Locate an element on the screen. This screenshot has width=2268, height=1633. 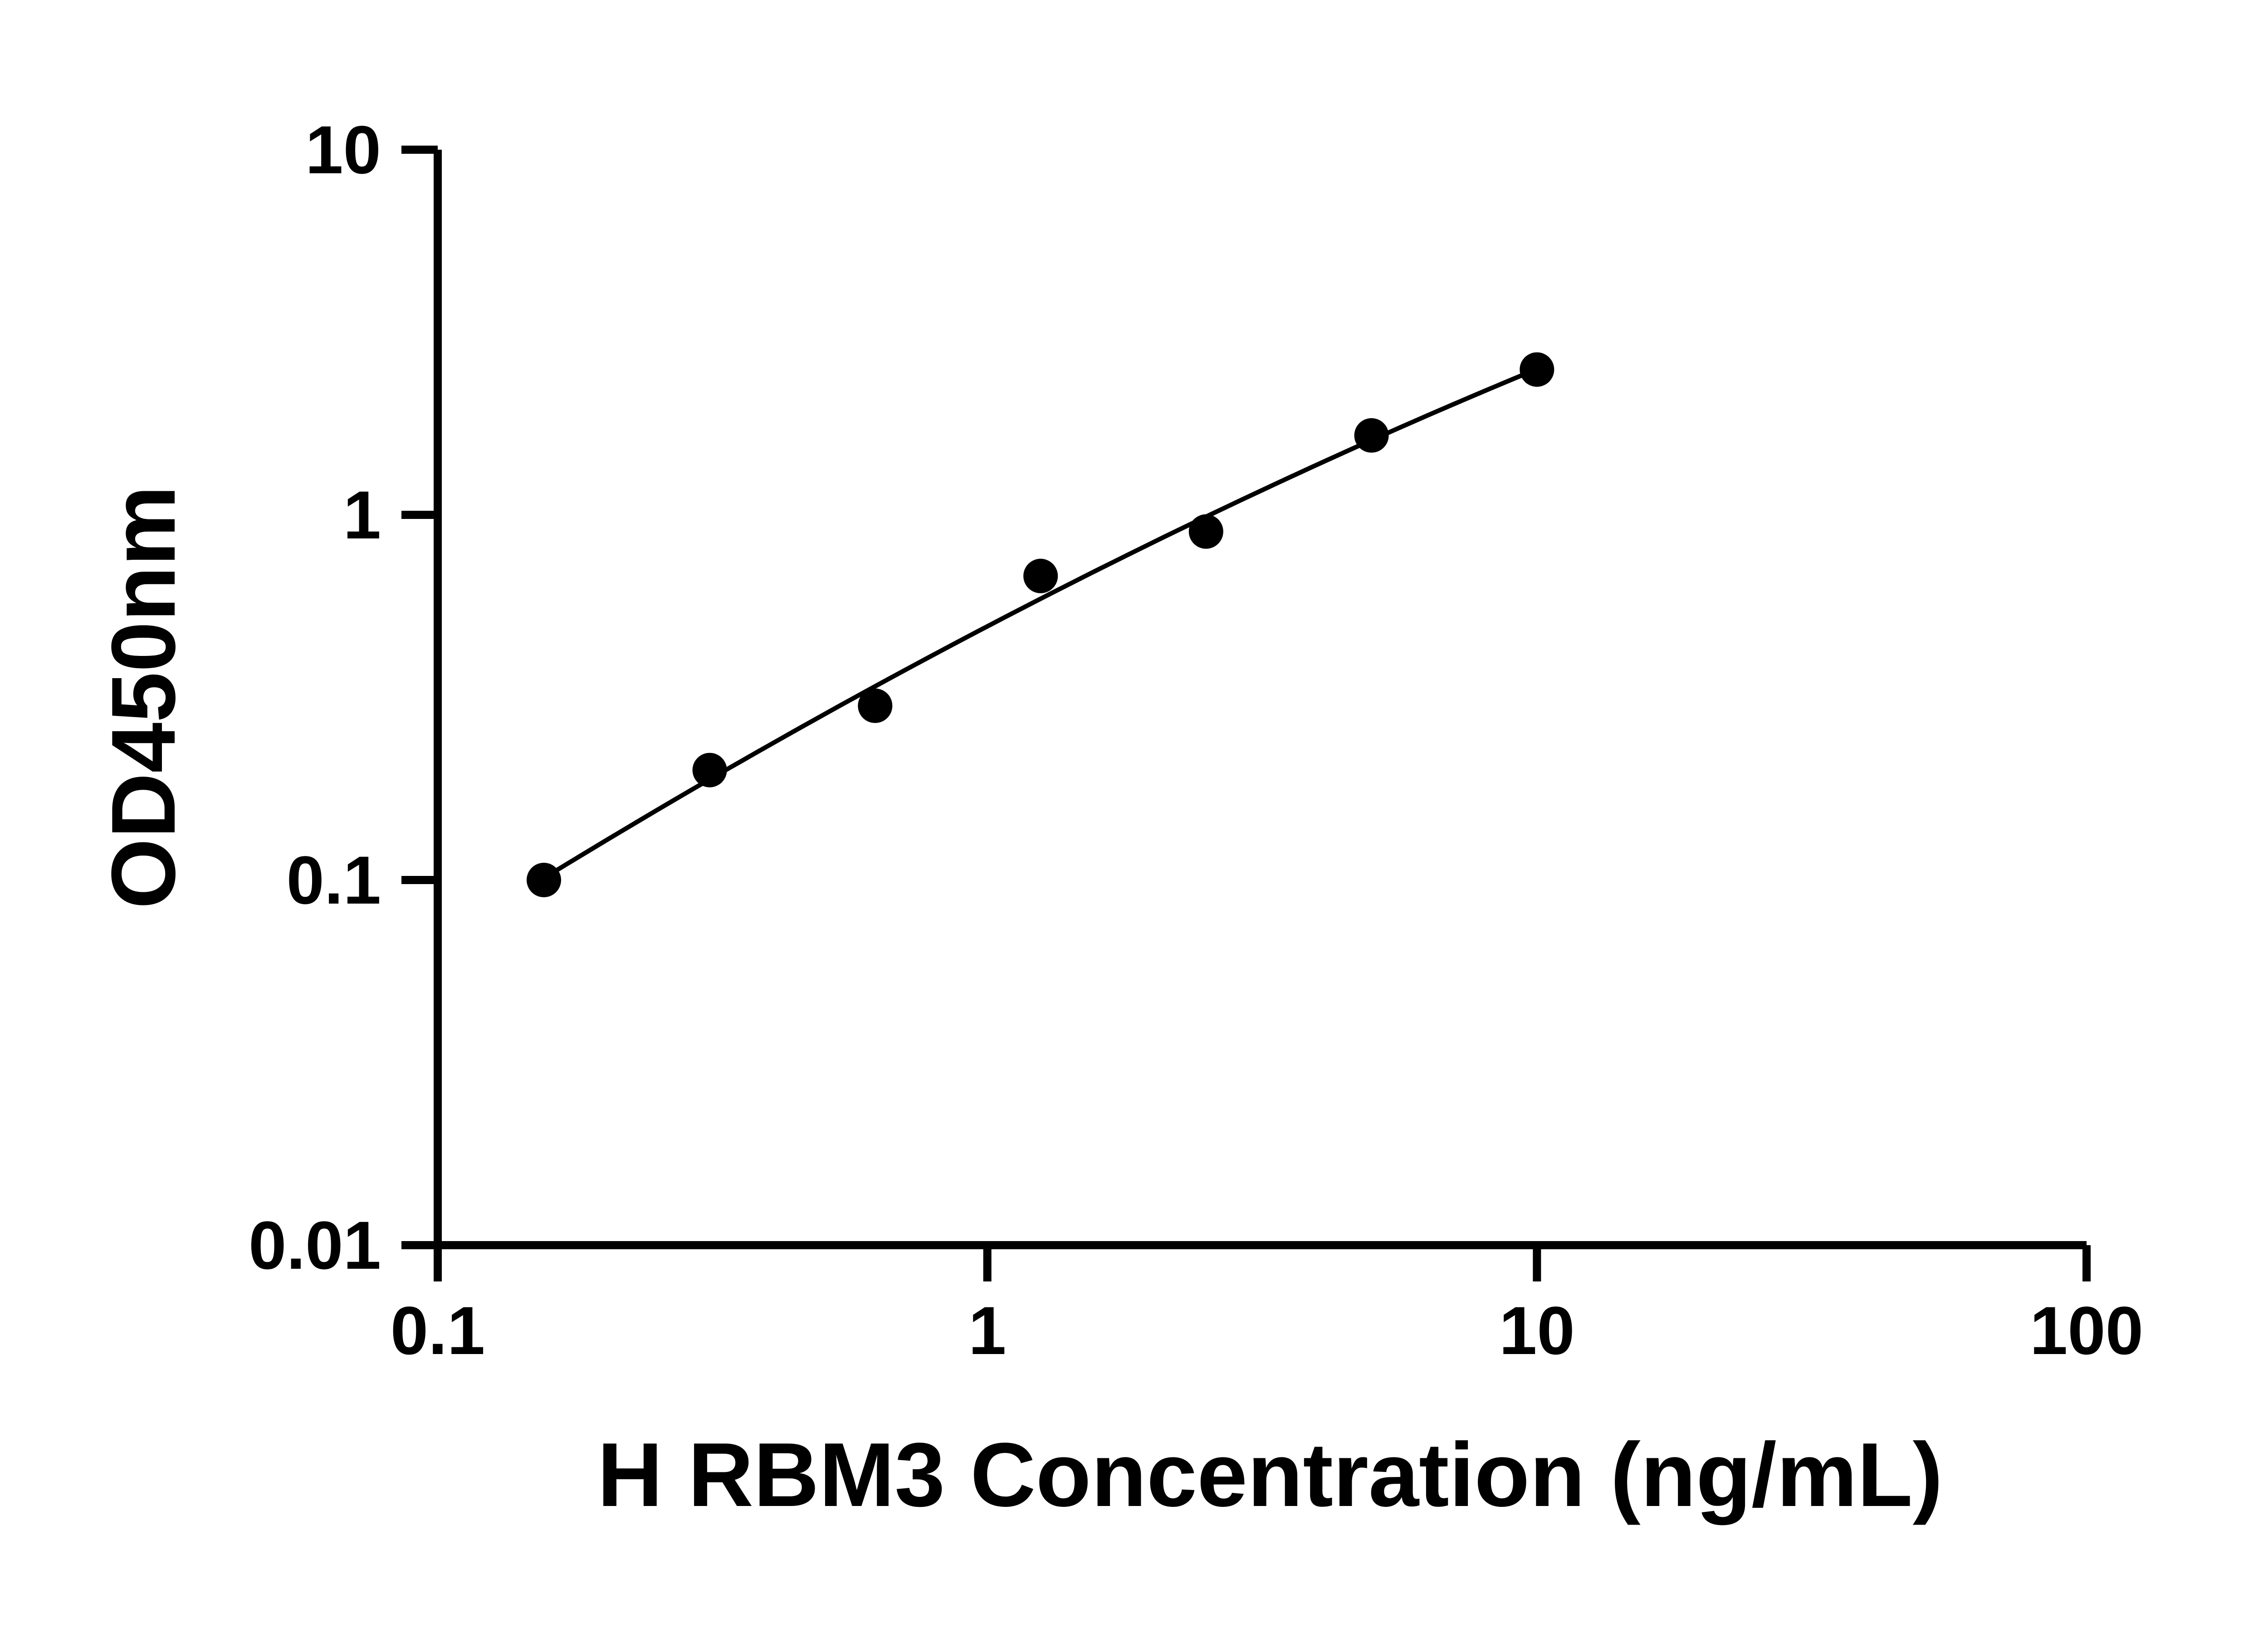
x-tick-label: 10 is located at coordinates (1537, 1330).